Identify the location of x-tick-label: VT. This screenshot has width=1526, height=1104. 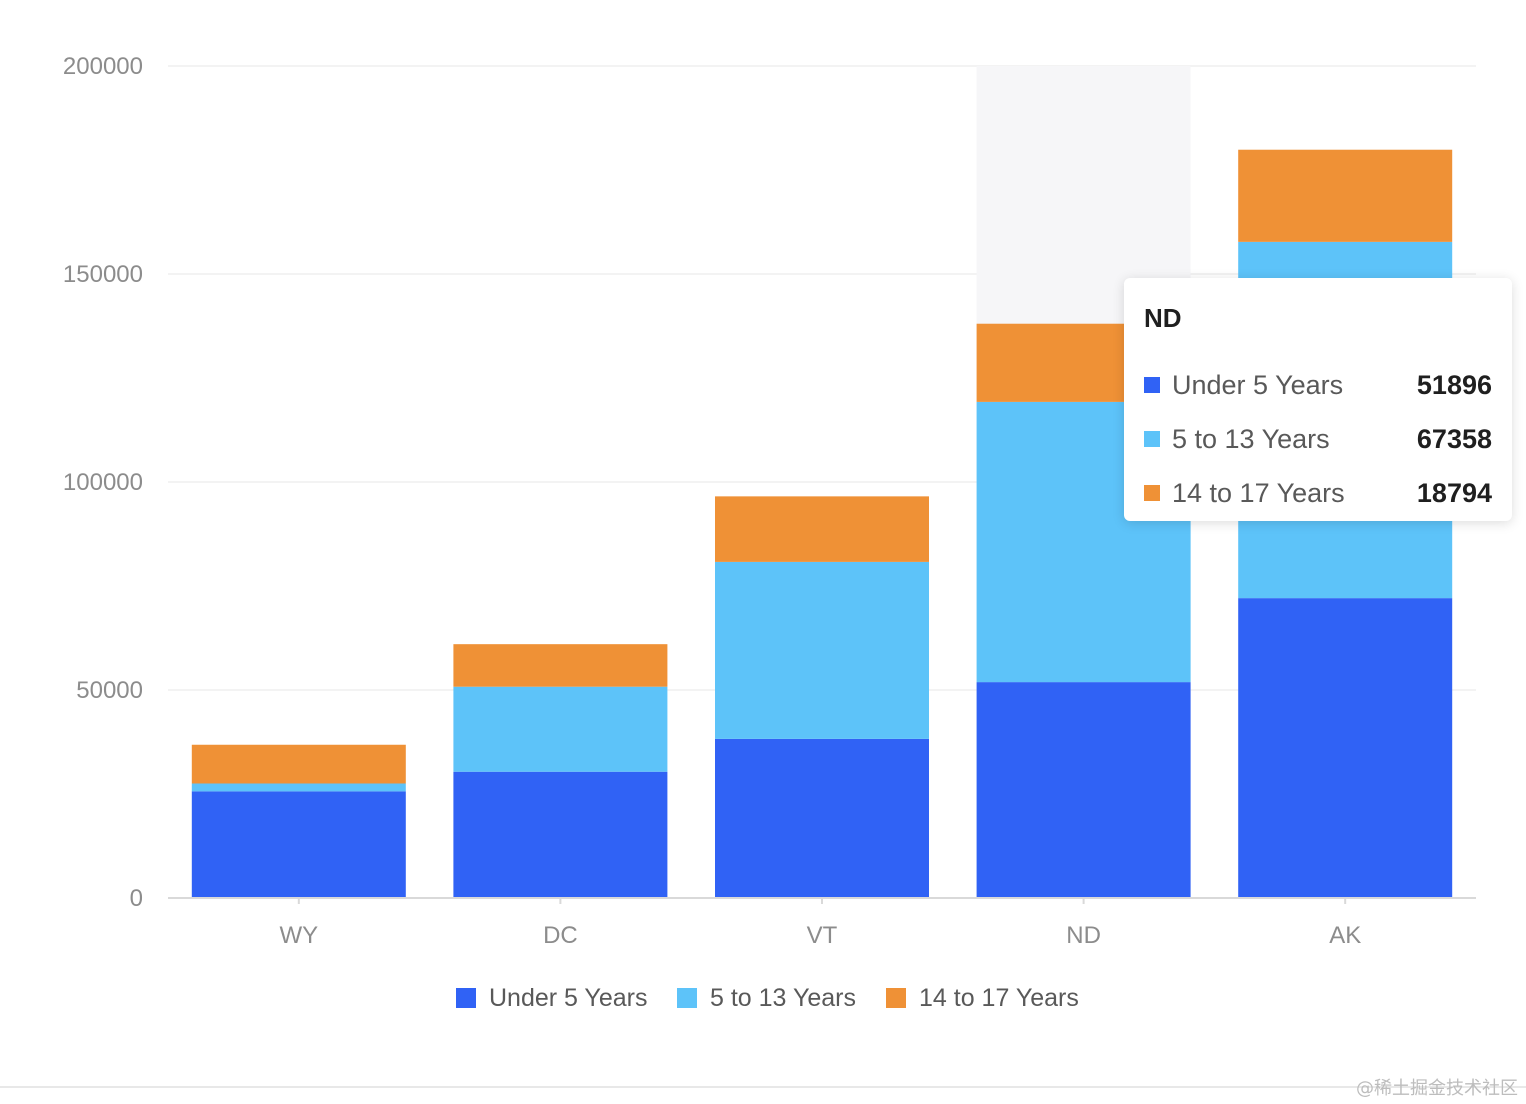
(822, 935).